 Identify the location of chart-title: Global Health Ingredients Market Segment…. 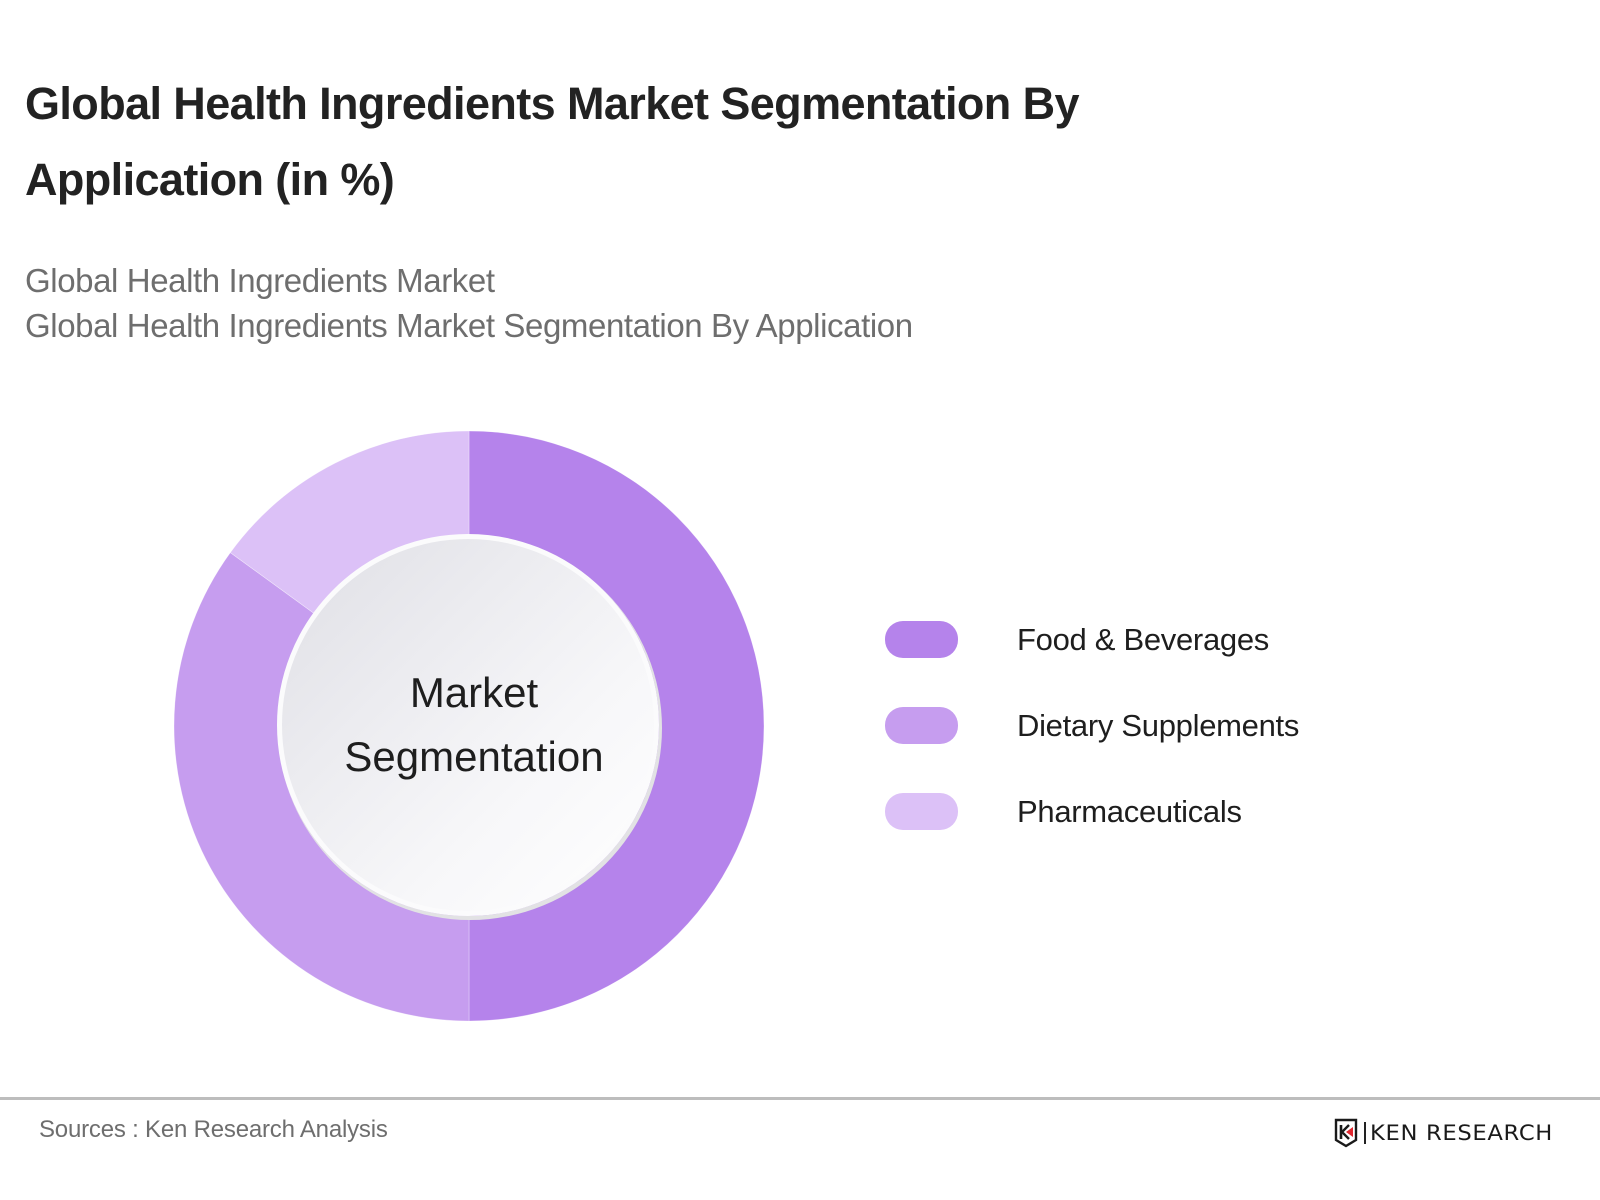
(805, 142).